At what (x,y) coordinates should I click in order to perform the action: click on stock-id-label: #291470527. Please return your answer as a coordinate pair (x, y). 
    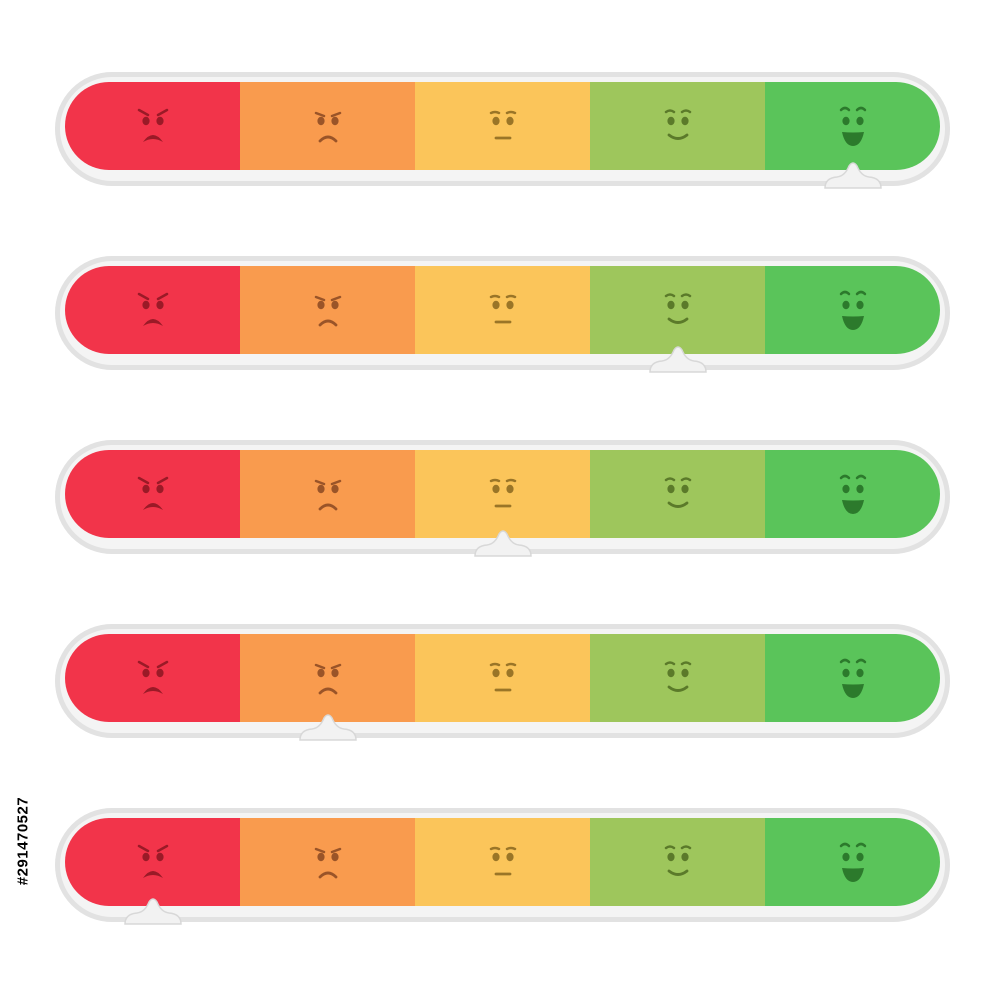
    Looking at the image, I should click on (23, 841).